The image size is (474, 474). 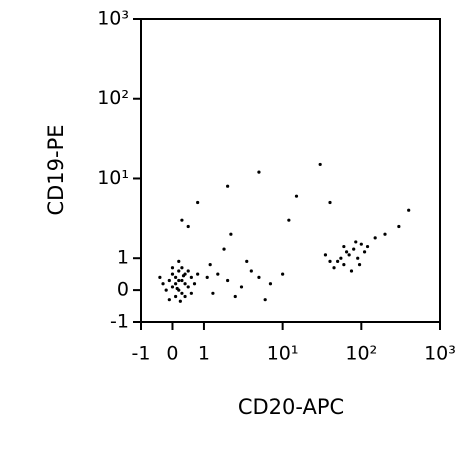 What do you see at coordinates (56, 169) in the screenshot?
I see `y-axis-label: CD19-PE` at bounding box center [56, 169].